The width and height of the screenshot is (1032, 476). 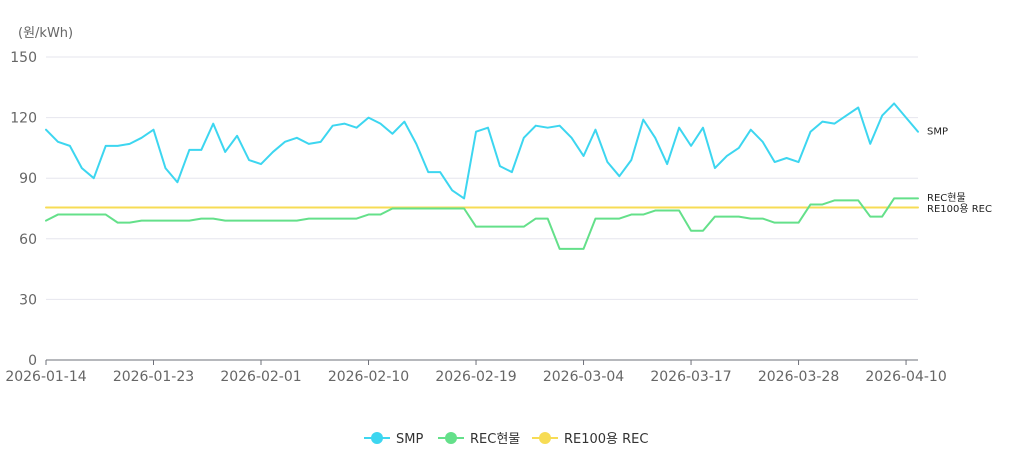 What do you see at coordinates (475, 377) in the screenshot?
I see `x-tick-label: 2026-02-19` at bounding box center [475, 377].